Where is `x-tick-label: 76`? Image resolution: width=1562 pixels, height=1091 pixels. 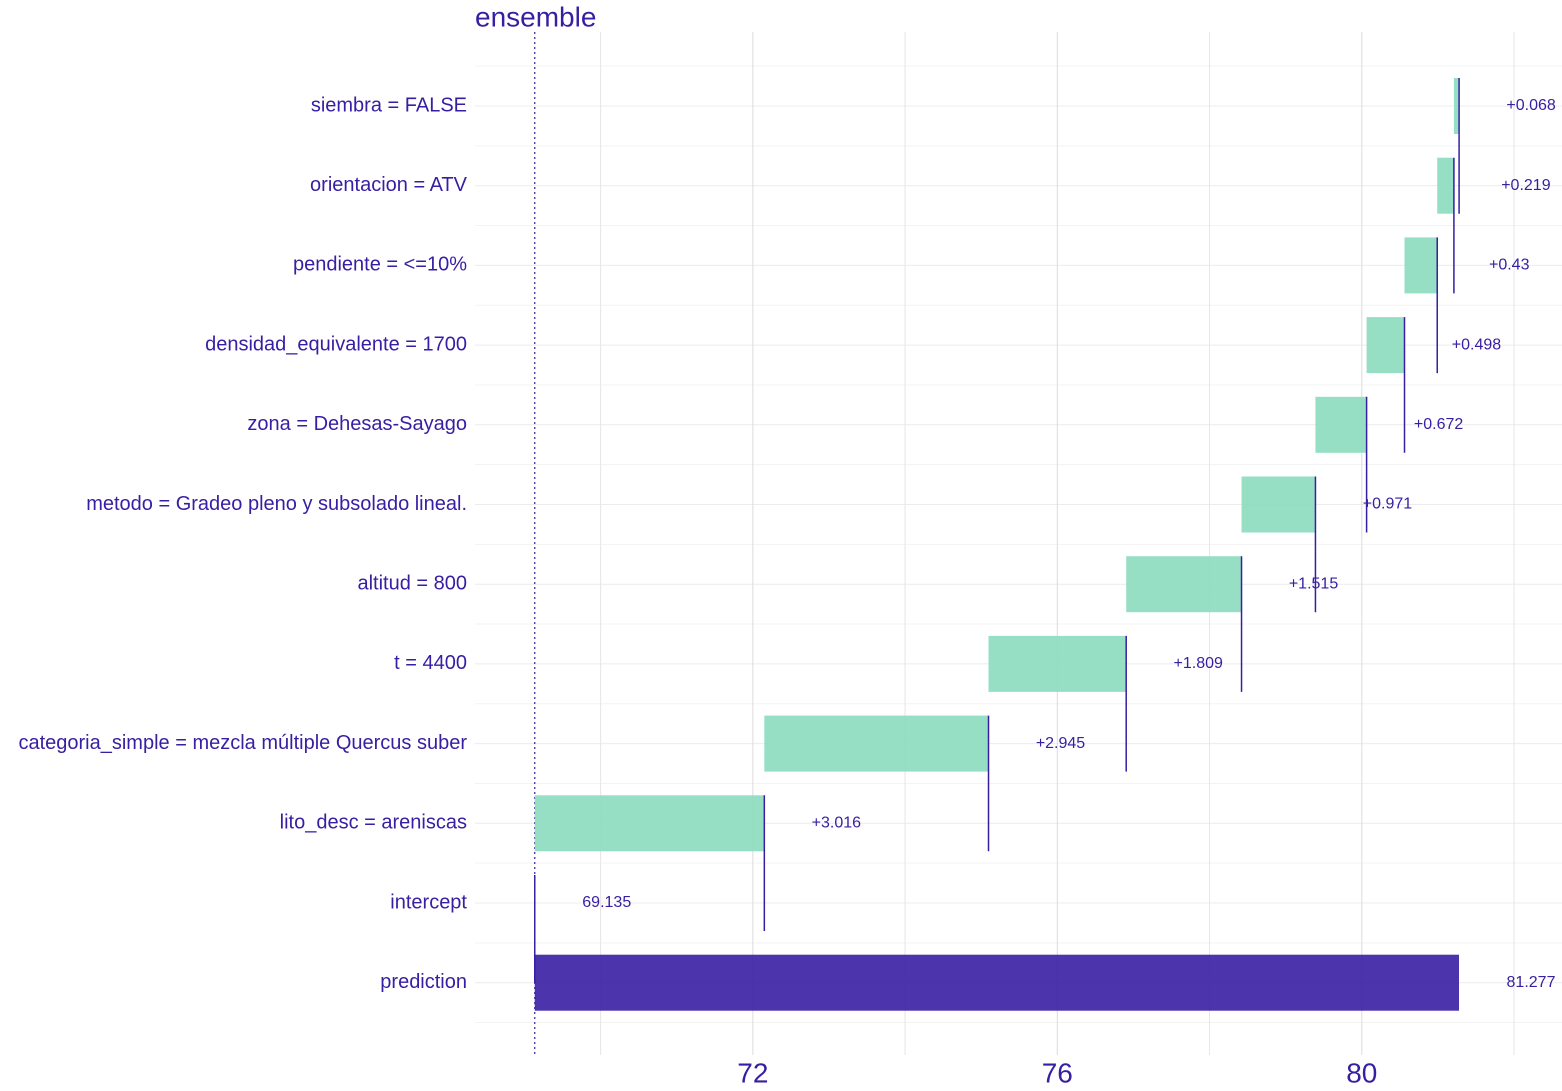 x-tick-label: 76 is located at coordinates (1057, 1072).